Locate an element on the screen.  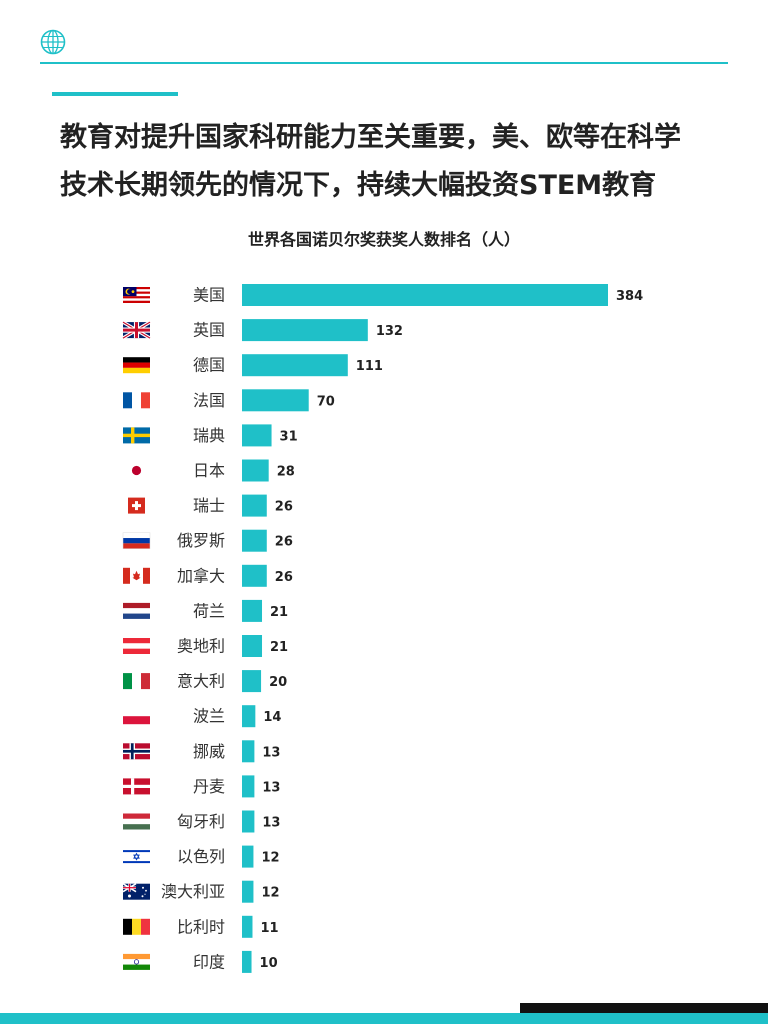
category-label: 法国 is located at coordinates (209, 400).